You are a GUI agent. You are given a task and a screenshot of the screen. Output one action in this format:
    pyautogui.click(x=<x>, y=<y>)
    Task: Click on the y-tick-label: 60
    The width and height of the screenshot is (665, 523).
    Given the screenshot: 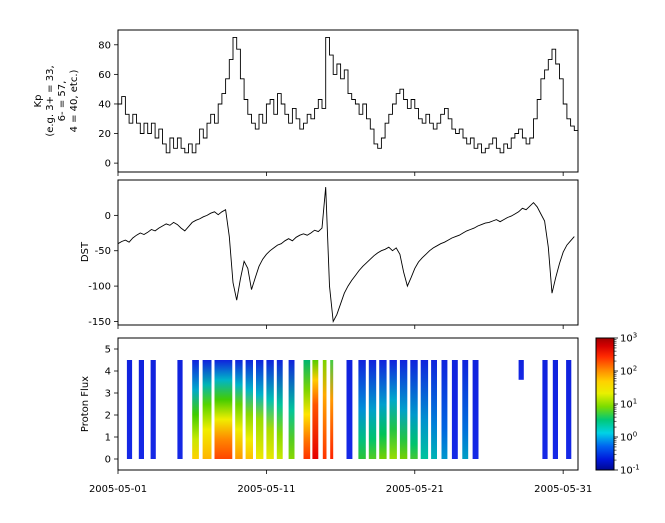 What is the action you would take?
    pyautogui.click(x=104, y=75)
    